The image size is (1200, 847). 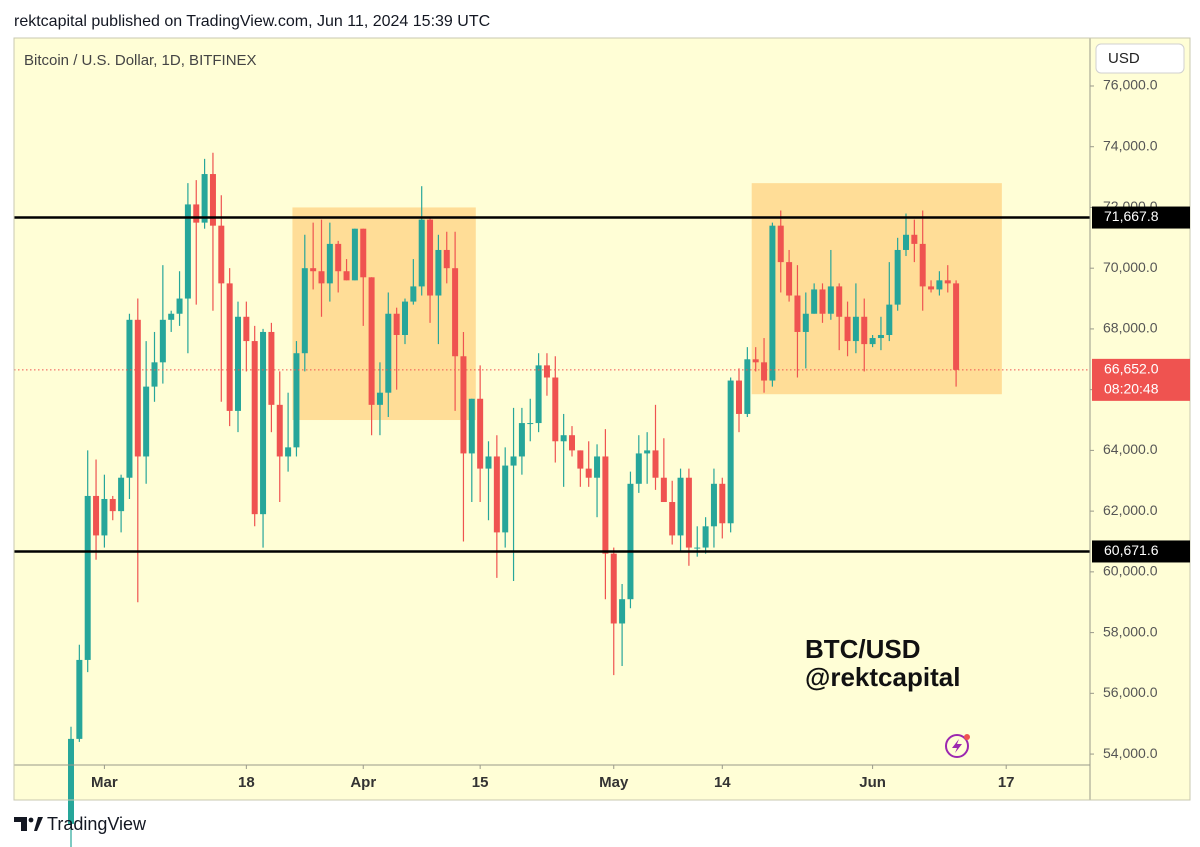 What do you see at coordinates (967, 737) in the screenshot?
I see `icon-dot` at bounding box center [967, 737].